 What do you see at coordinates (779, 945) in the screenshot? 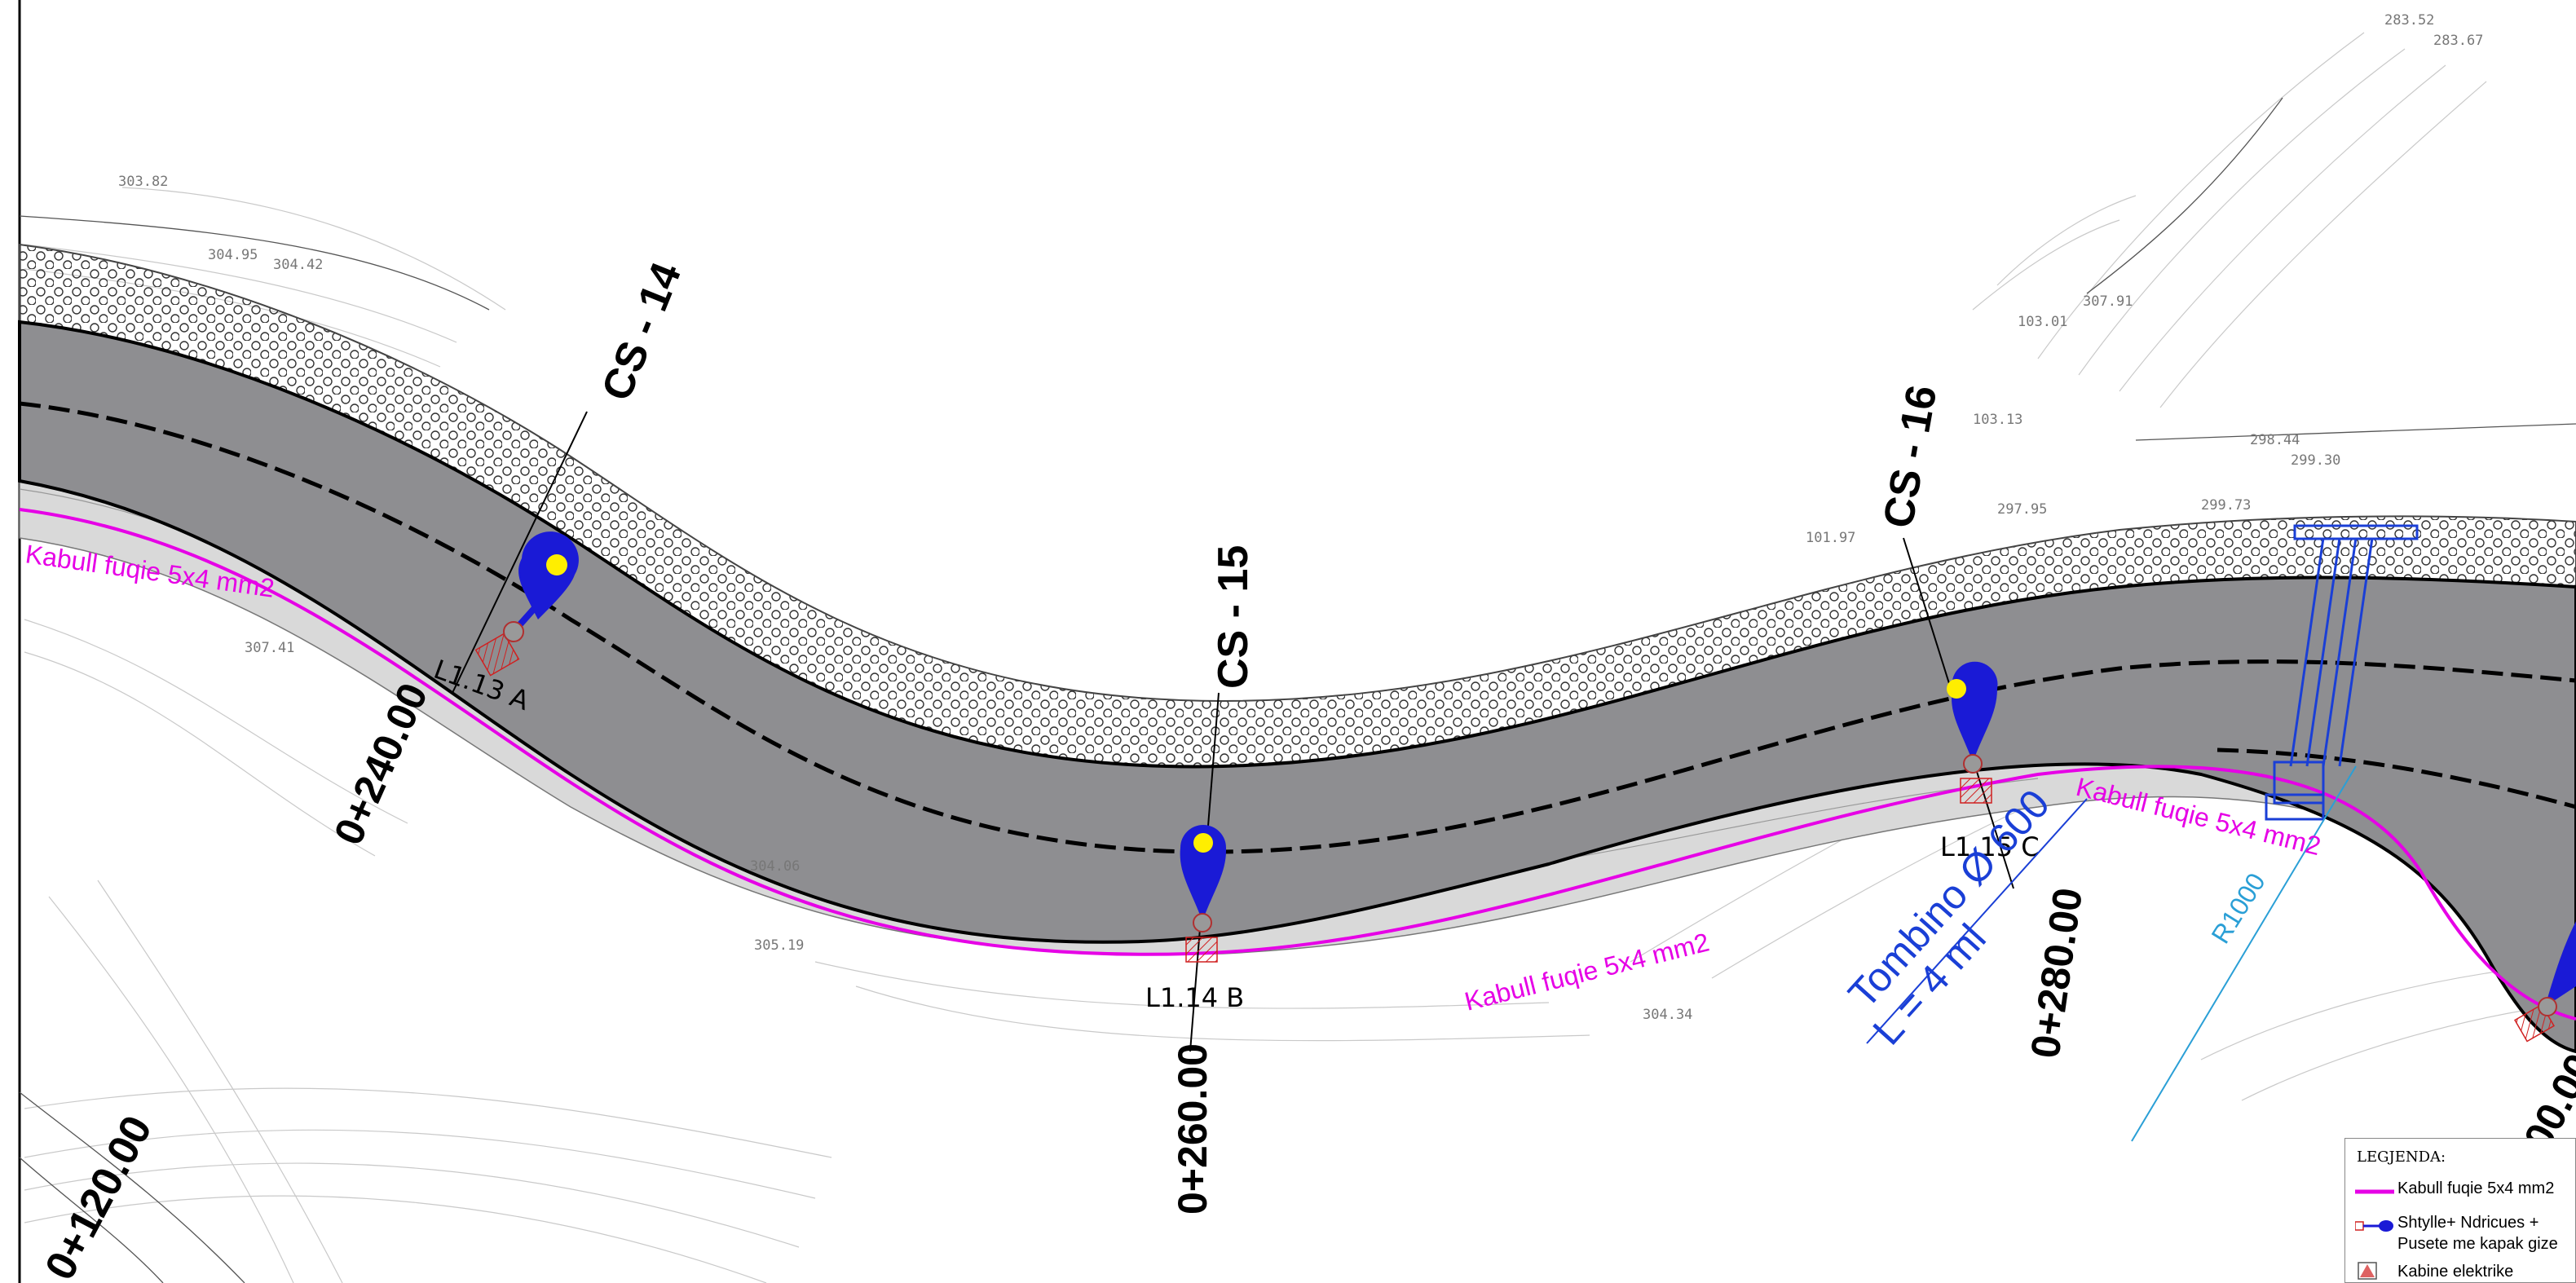
I see `svg-text: 305.19` at bounding box center [779, 945].